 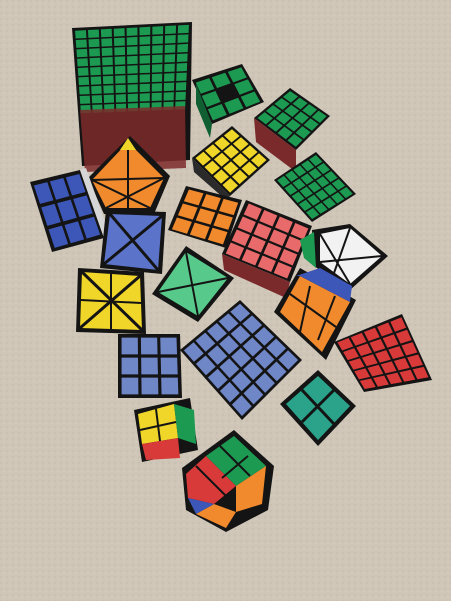 What do you see at coordinates (133, 242) in the screenshot?
I see `blue-skewb-cube` at bounding box center [133, 242].